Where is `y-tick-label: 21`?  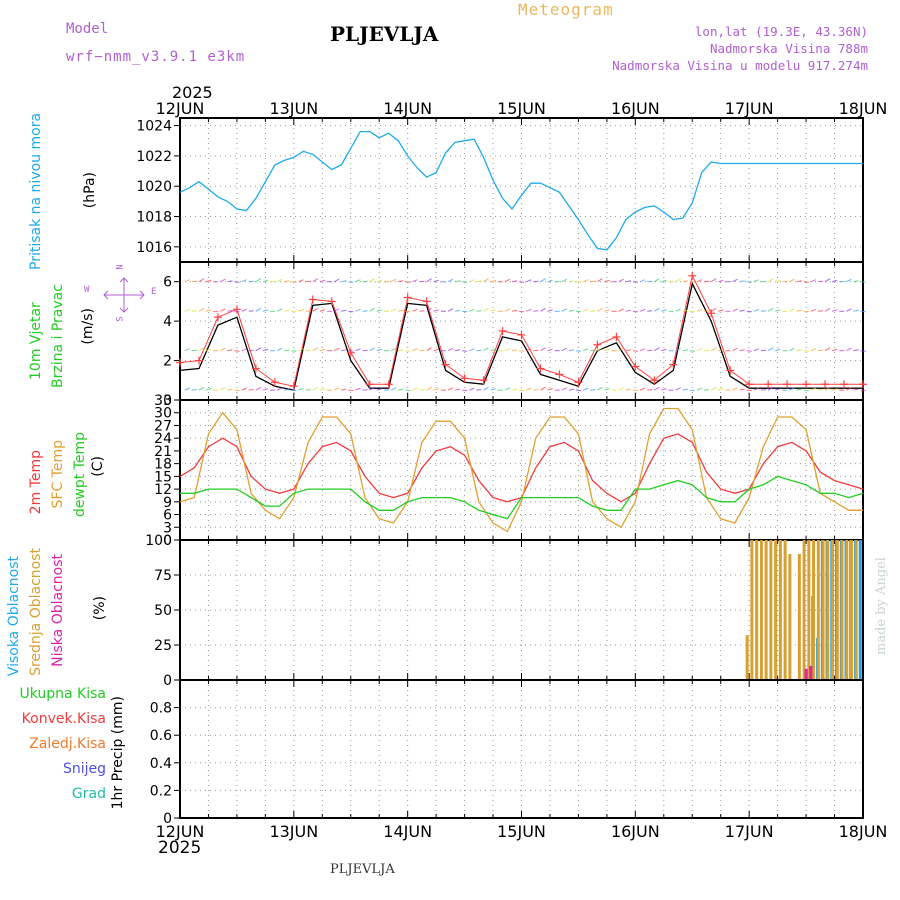 y-tick-label: 21 is located at coordinates (163, 452).